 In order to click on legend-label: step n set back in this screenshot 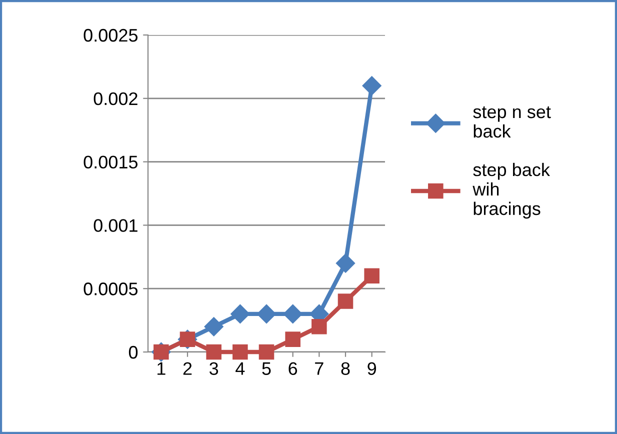, I will do `click(512, 122)`.